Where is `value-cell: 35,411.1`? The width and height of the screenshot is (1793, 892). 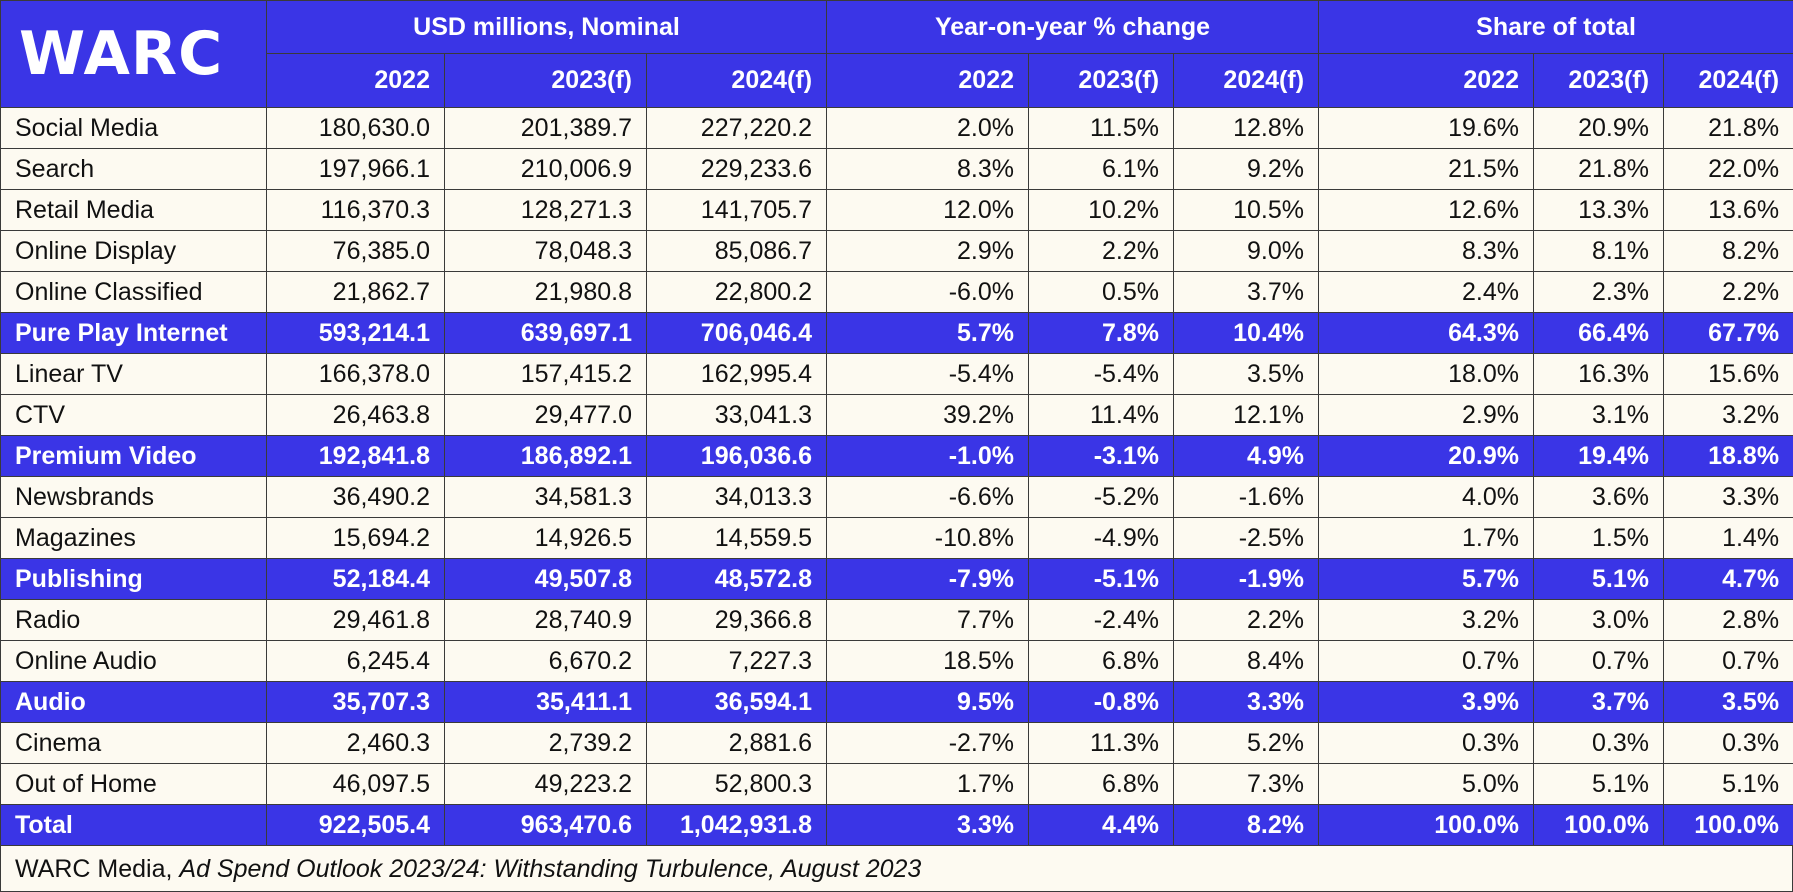
value-cell: 35,411.1 is located at coordinates (546, 702).